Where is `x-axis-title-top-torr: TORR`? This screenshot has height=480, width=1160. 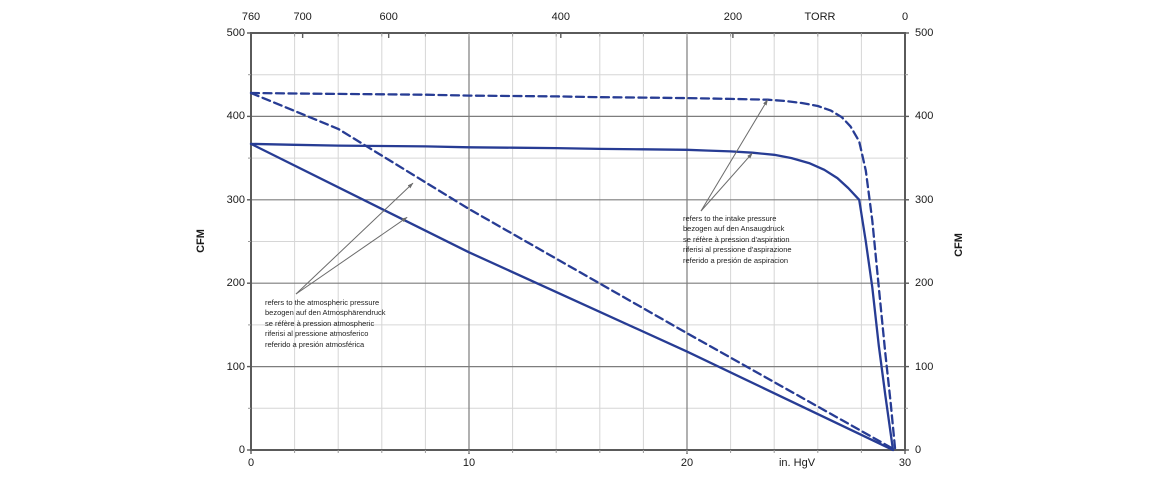 x-axis-title-top-torr: TORR is located at coordinates (820, 17).